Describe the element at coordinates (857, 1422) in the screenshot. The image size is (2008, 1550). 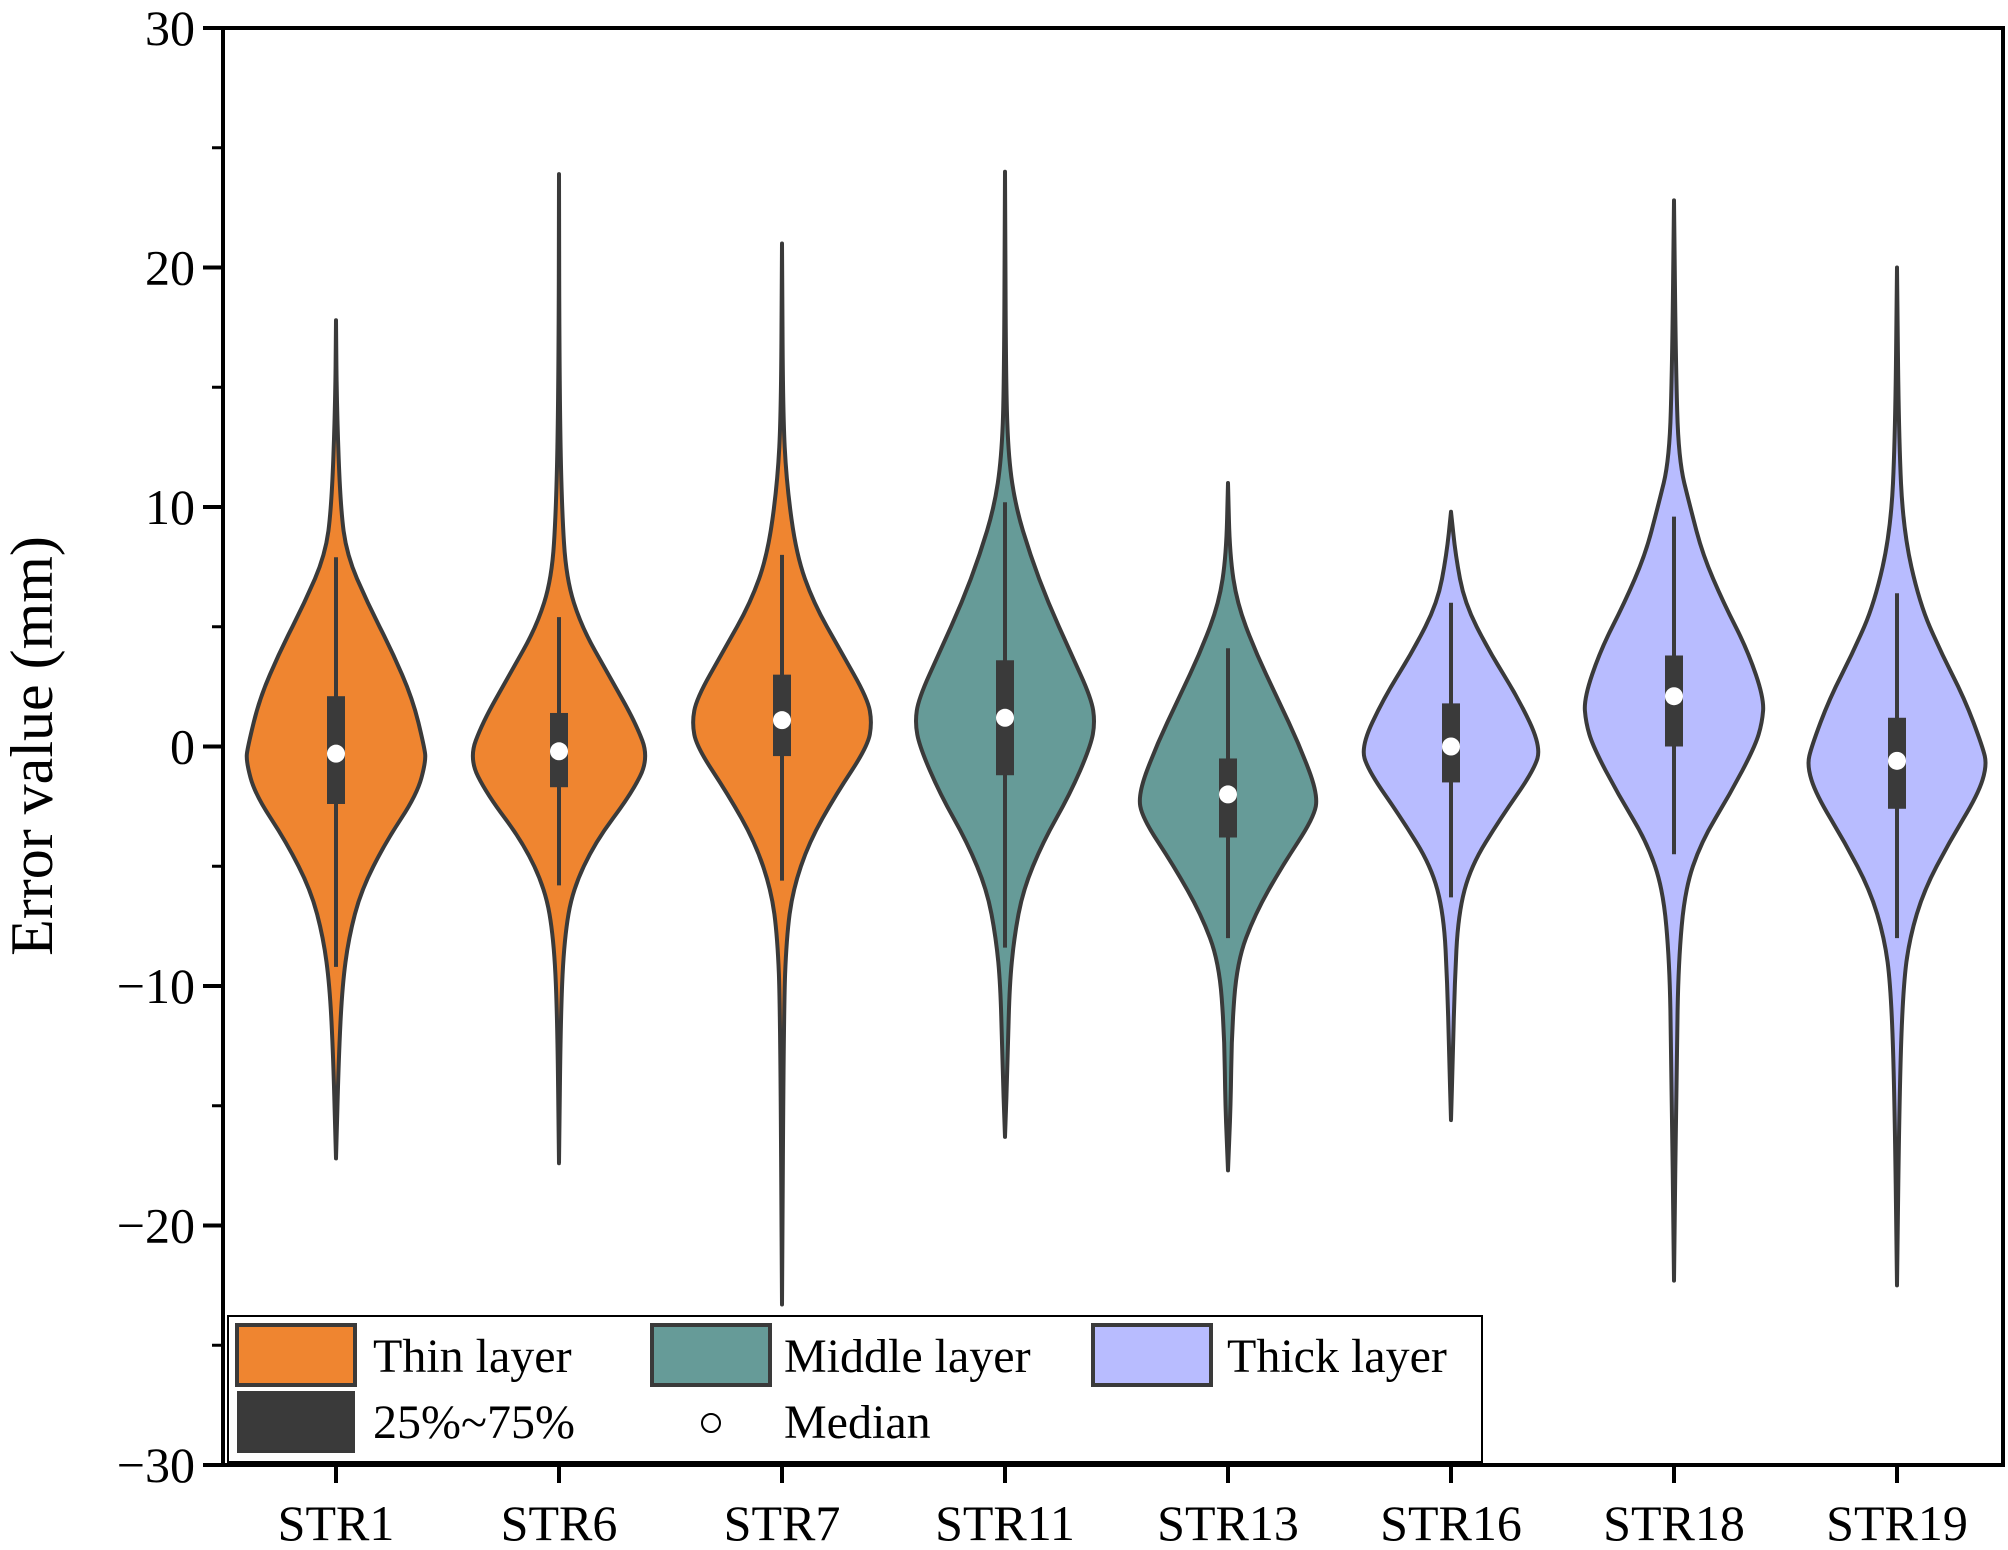
I see `legend-label-median: Median` at that location.